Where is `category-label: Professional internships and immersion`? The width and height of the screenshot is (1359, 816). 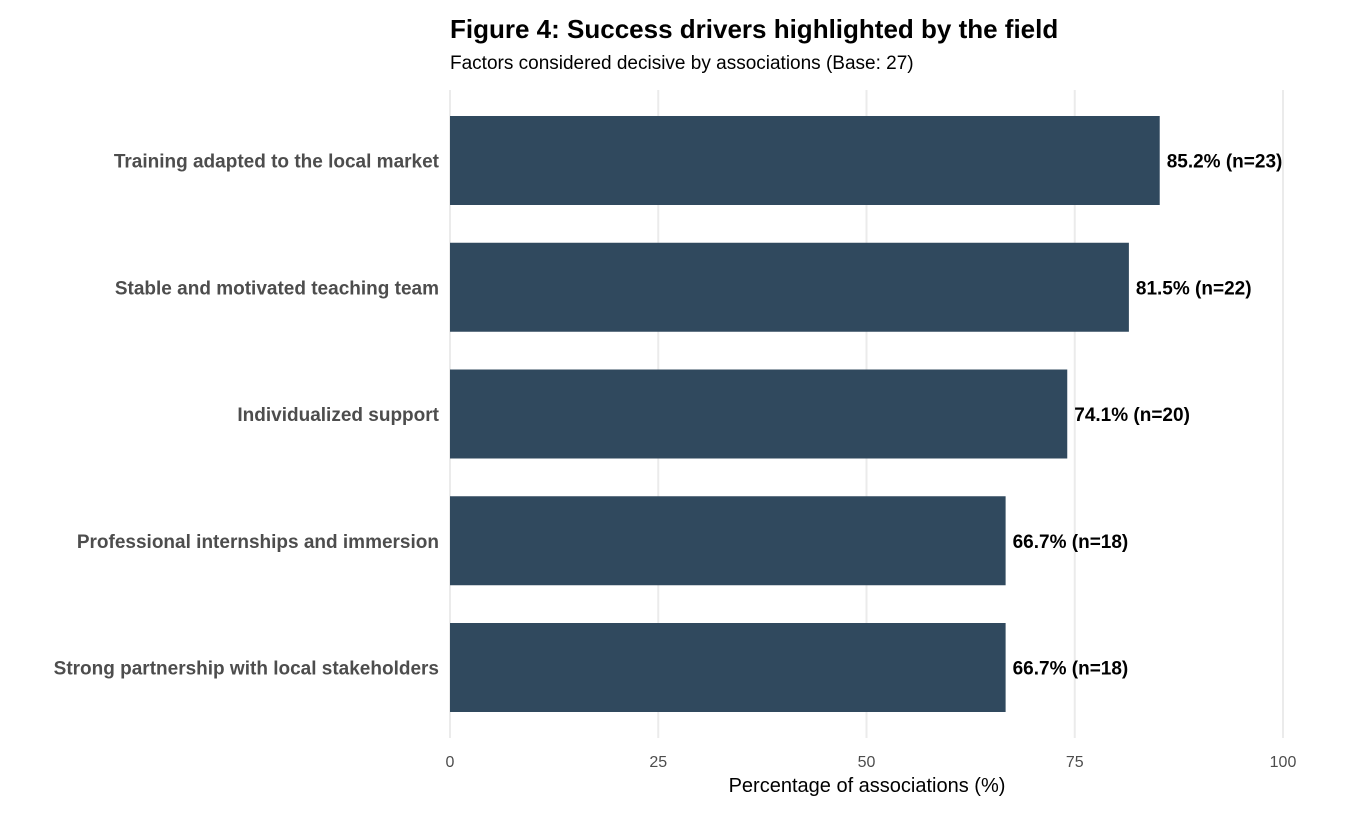
category-label: Professional internships and immersion is located at coordinates (258, 542).